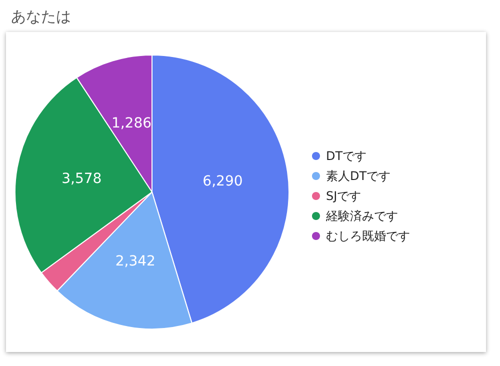  I want to click on legend-label: DTです, so click(346, 156).